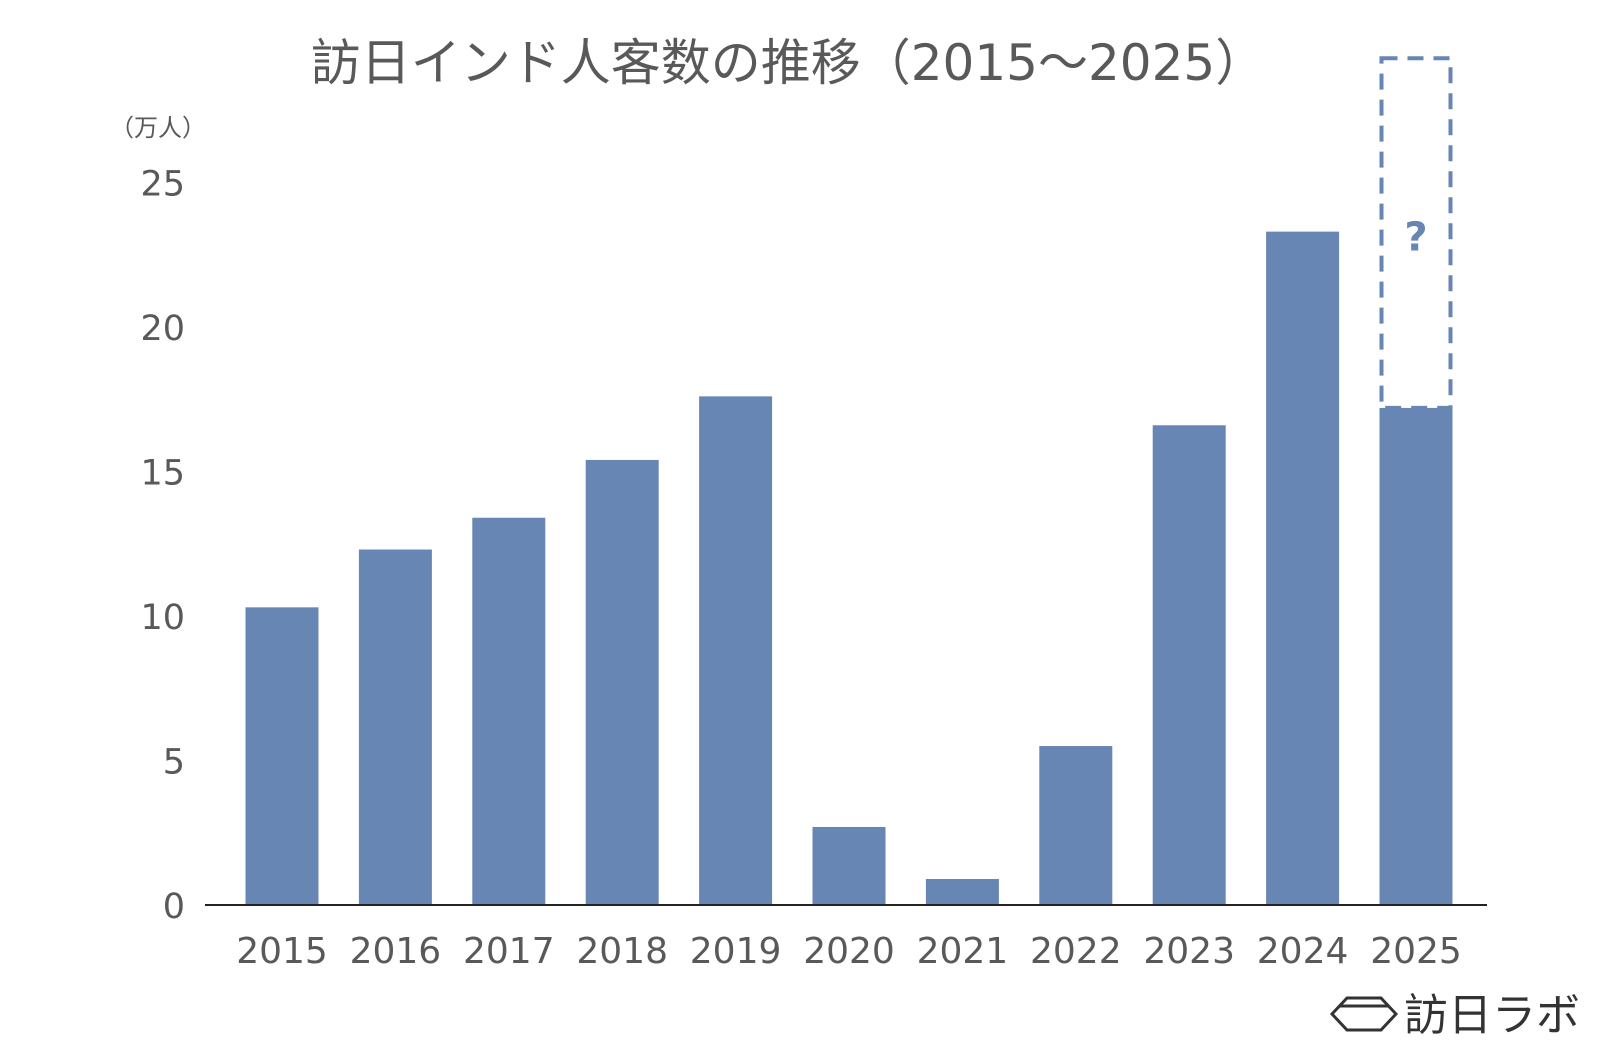 The width and height of the screenshot is (1600, 1046). Describe the element at coordinates (1076, 951) in the screenshot. I see `x-tick-label: 2022` at that location.